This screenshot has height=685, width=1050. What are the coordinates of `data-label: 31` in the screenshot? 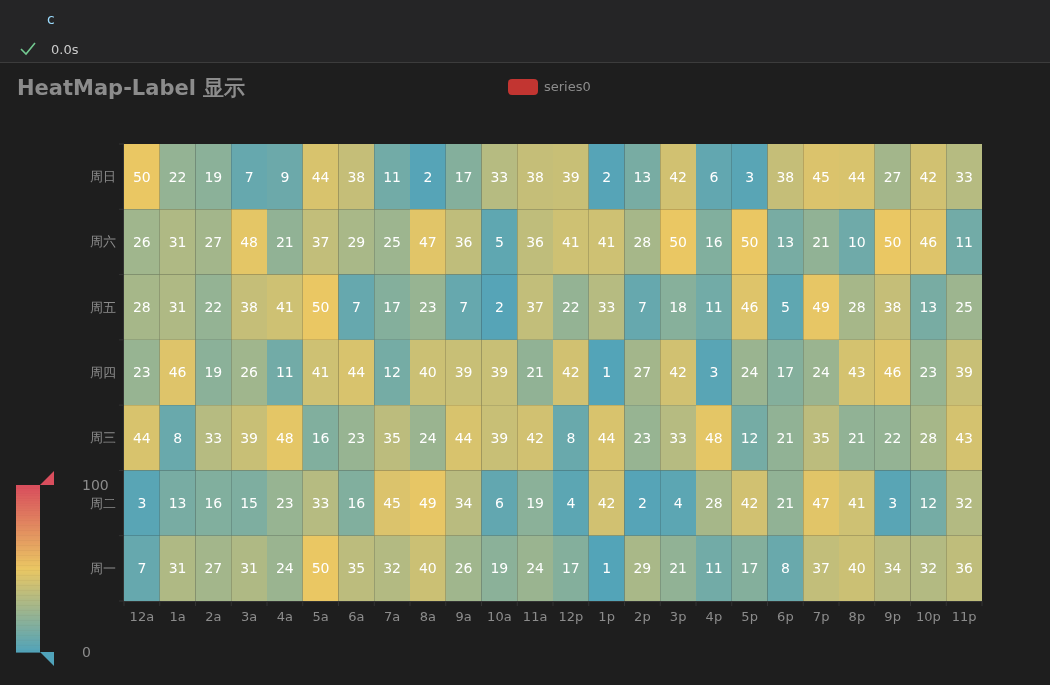 It's located at (177, 241).